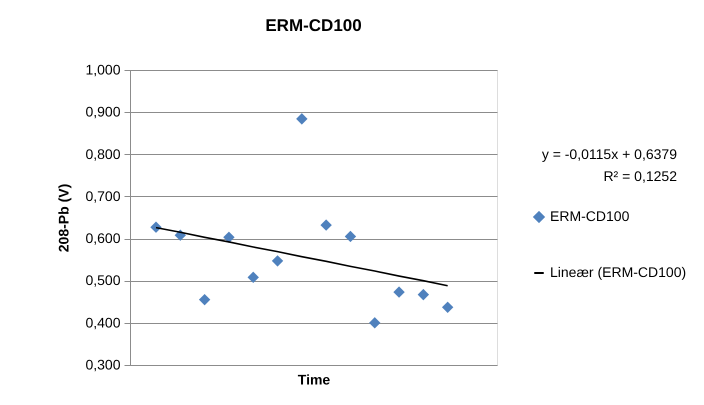 The width and height of the screenshot is (704, 405). I want to click on legend-label: ERM-CD100, so click(590, 216).